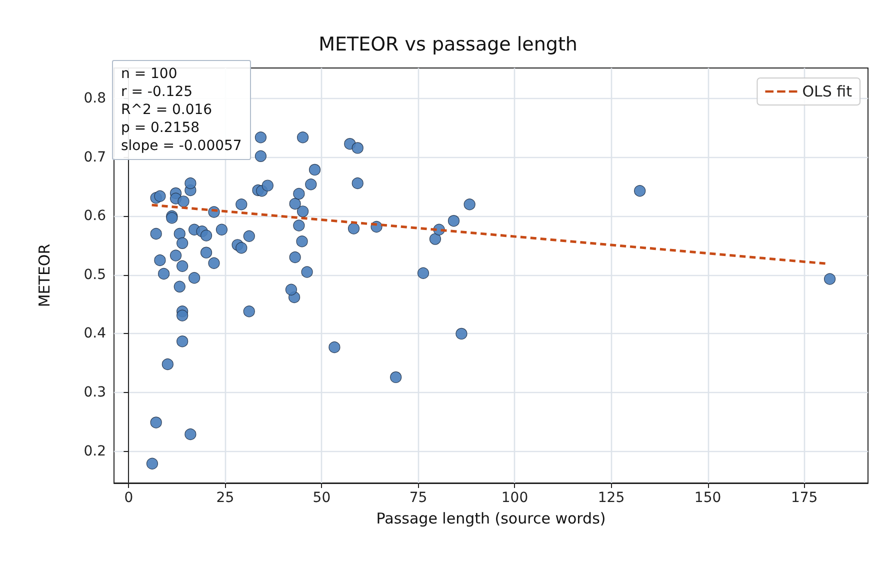  Describe the element at coordinates (514, 498) in the screenshot. I see `x-tick-label: 100` at that location.